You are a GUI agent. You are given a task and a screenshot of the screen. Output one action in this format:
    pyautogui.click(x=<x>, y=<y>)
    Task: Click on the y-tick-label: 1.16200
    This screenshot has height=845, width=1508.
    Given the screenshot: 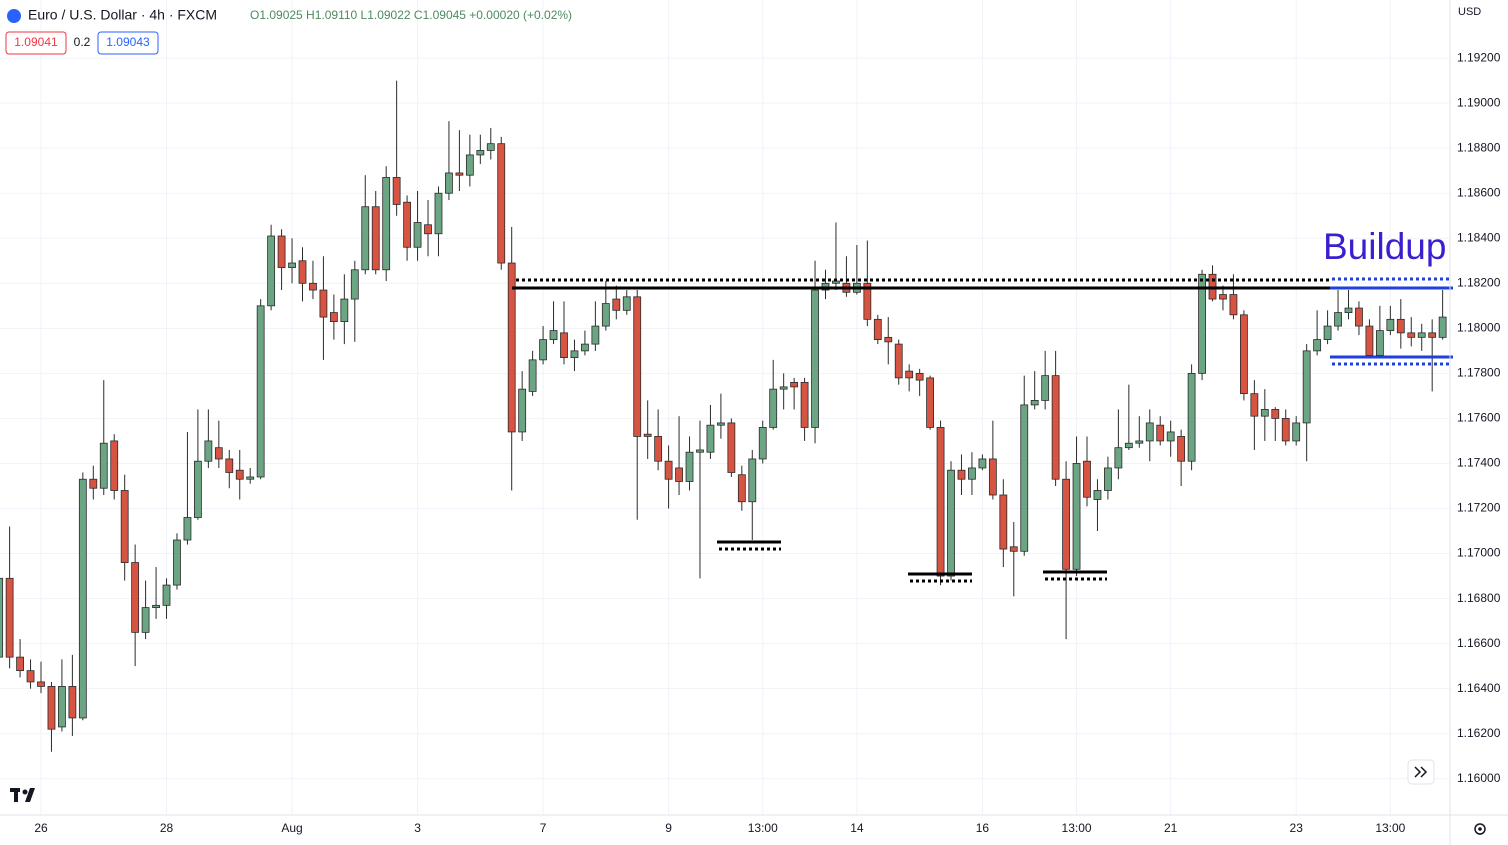 What is the action you would take?
    pyautogui.click(x=1479, y=733)
    